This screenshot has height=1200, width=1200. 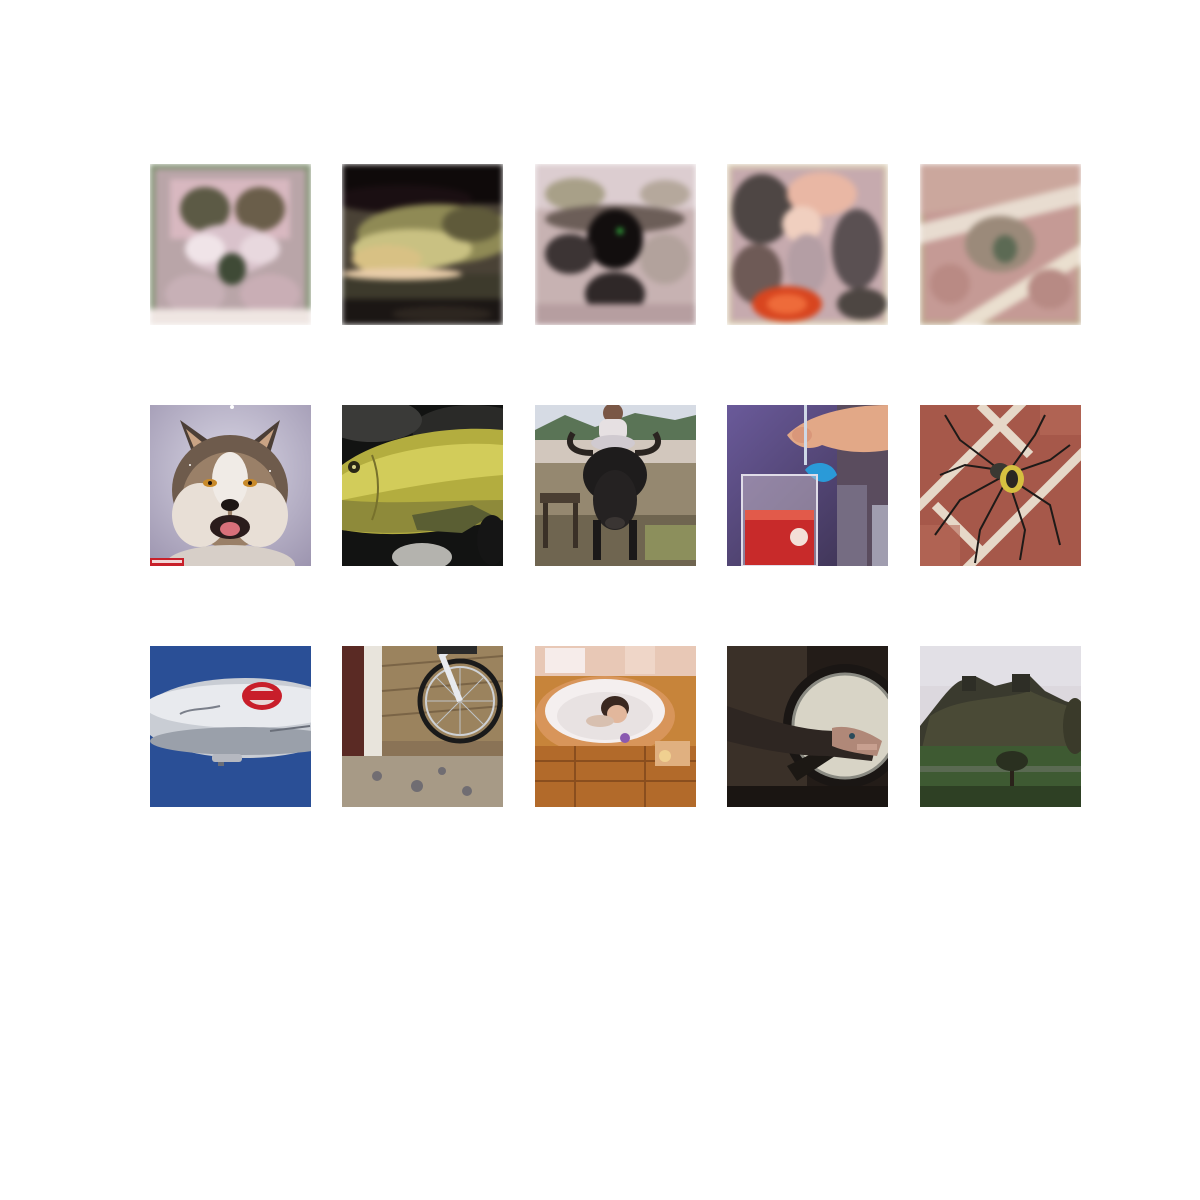 I want to click on reconstruction-tile-fish, so click(x=422, y=244).